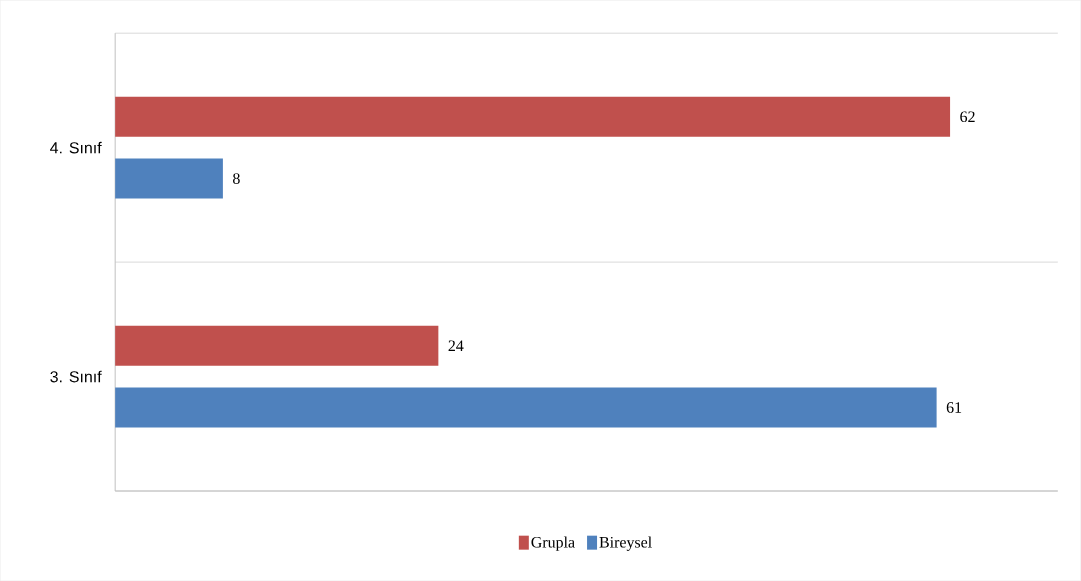 The image size is (1081, 581). Describe the element at coordinates (967, 117) in the screenshot. I see `data-label: 62` at that location.